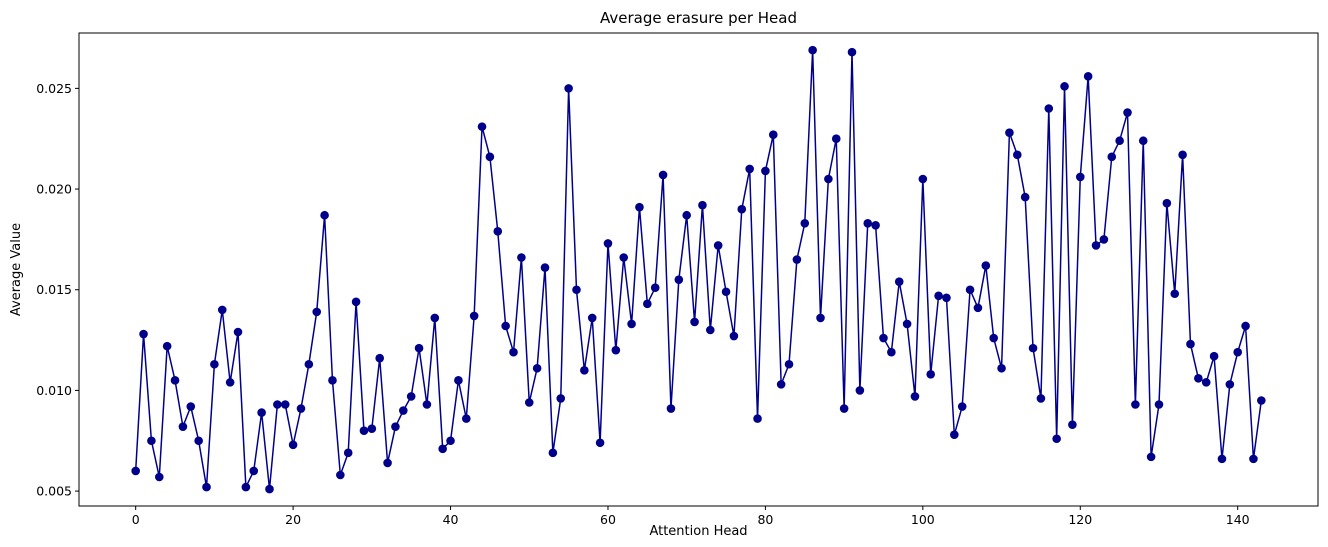 Image resolution: width=1328 pixels, height=547 pixels. Describe the element at coordinates (923, 519) in the screenshot. I see `x-tick-label: 100` at that location.